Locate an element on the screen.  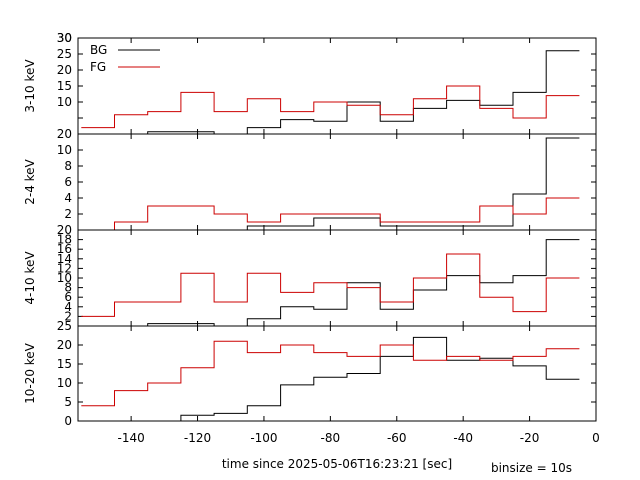
y-tick-label: 5 is located at coordinates (68, 402).